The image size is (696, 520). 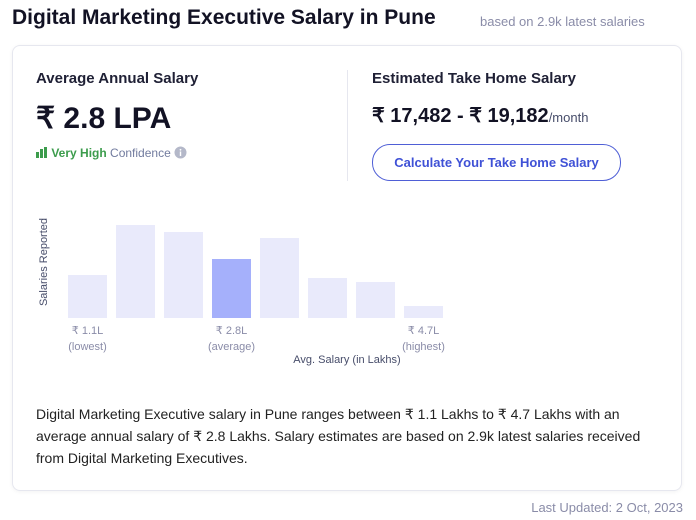 What do you see at coordinates (607, 507) in the screenshot?
I see `last-updated: Last Updated: 2 Oct, 2023` at bounding box center [607, 507].